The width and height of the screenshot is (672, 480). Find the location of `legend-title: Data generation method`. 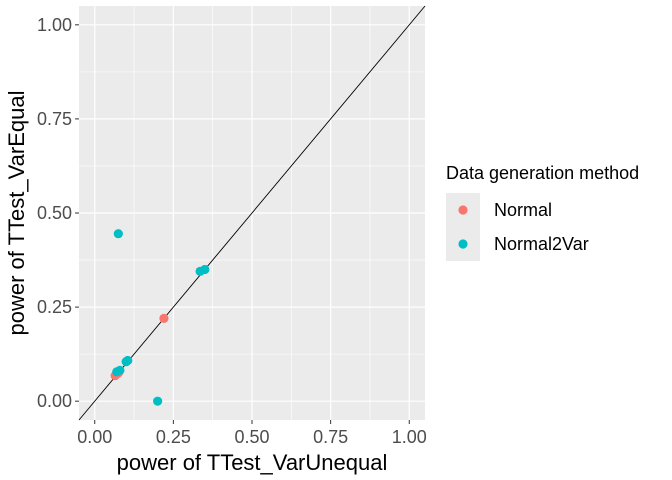

legend-title: Data generation method is located at coordinates (542, 173).